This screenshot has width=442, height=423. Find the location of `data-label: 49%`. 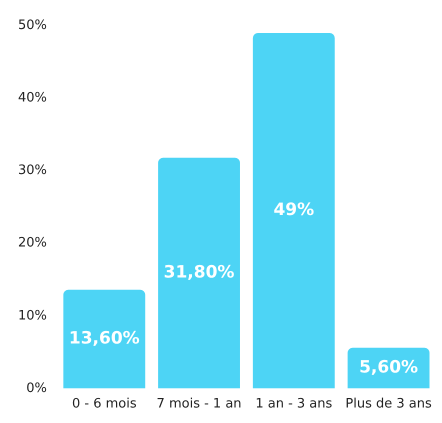

data-label: 49% is located at coordinates (293, 210).